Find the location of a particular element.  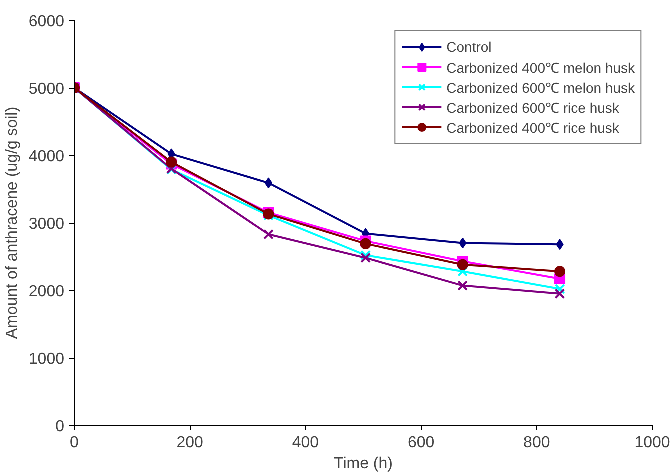

x-tick-label: 800 is located at coordinates (537, 443).